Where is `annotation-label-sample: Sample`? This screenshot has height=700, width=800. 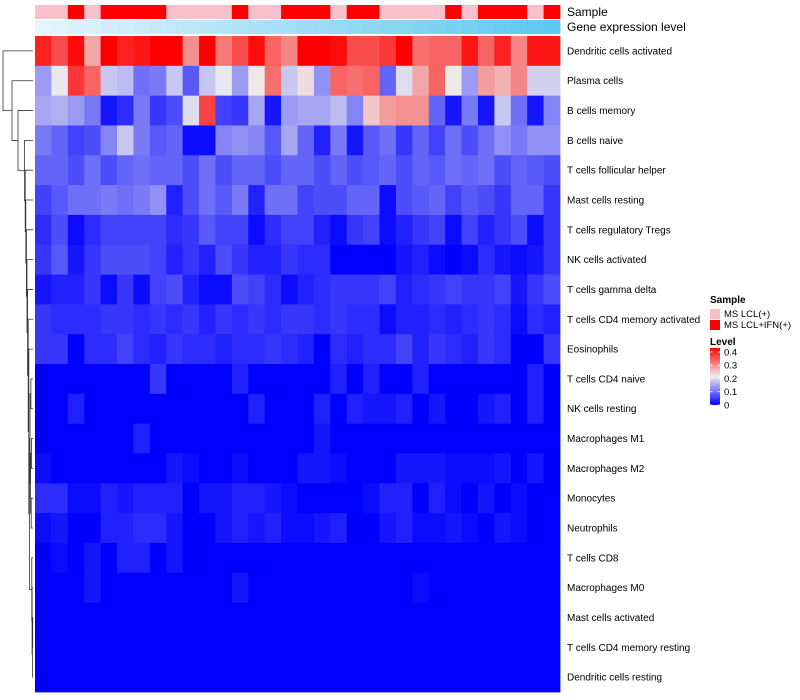
annotation-label-sample: Sample is located at coordinates (587, 12).